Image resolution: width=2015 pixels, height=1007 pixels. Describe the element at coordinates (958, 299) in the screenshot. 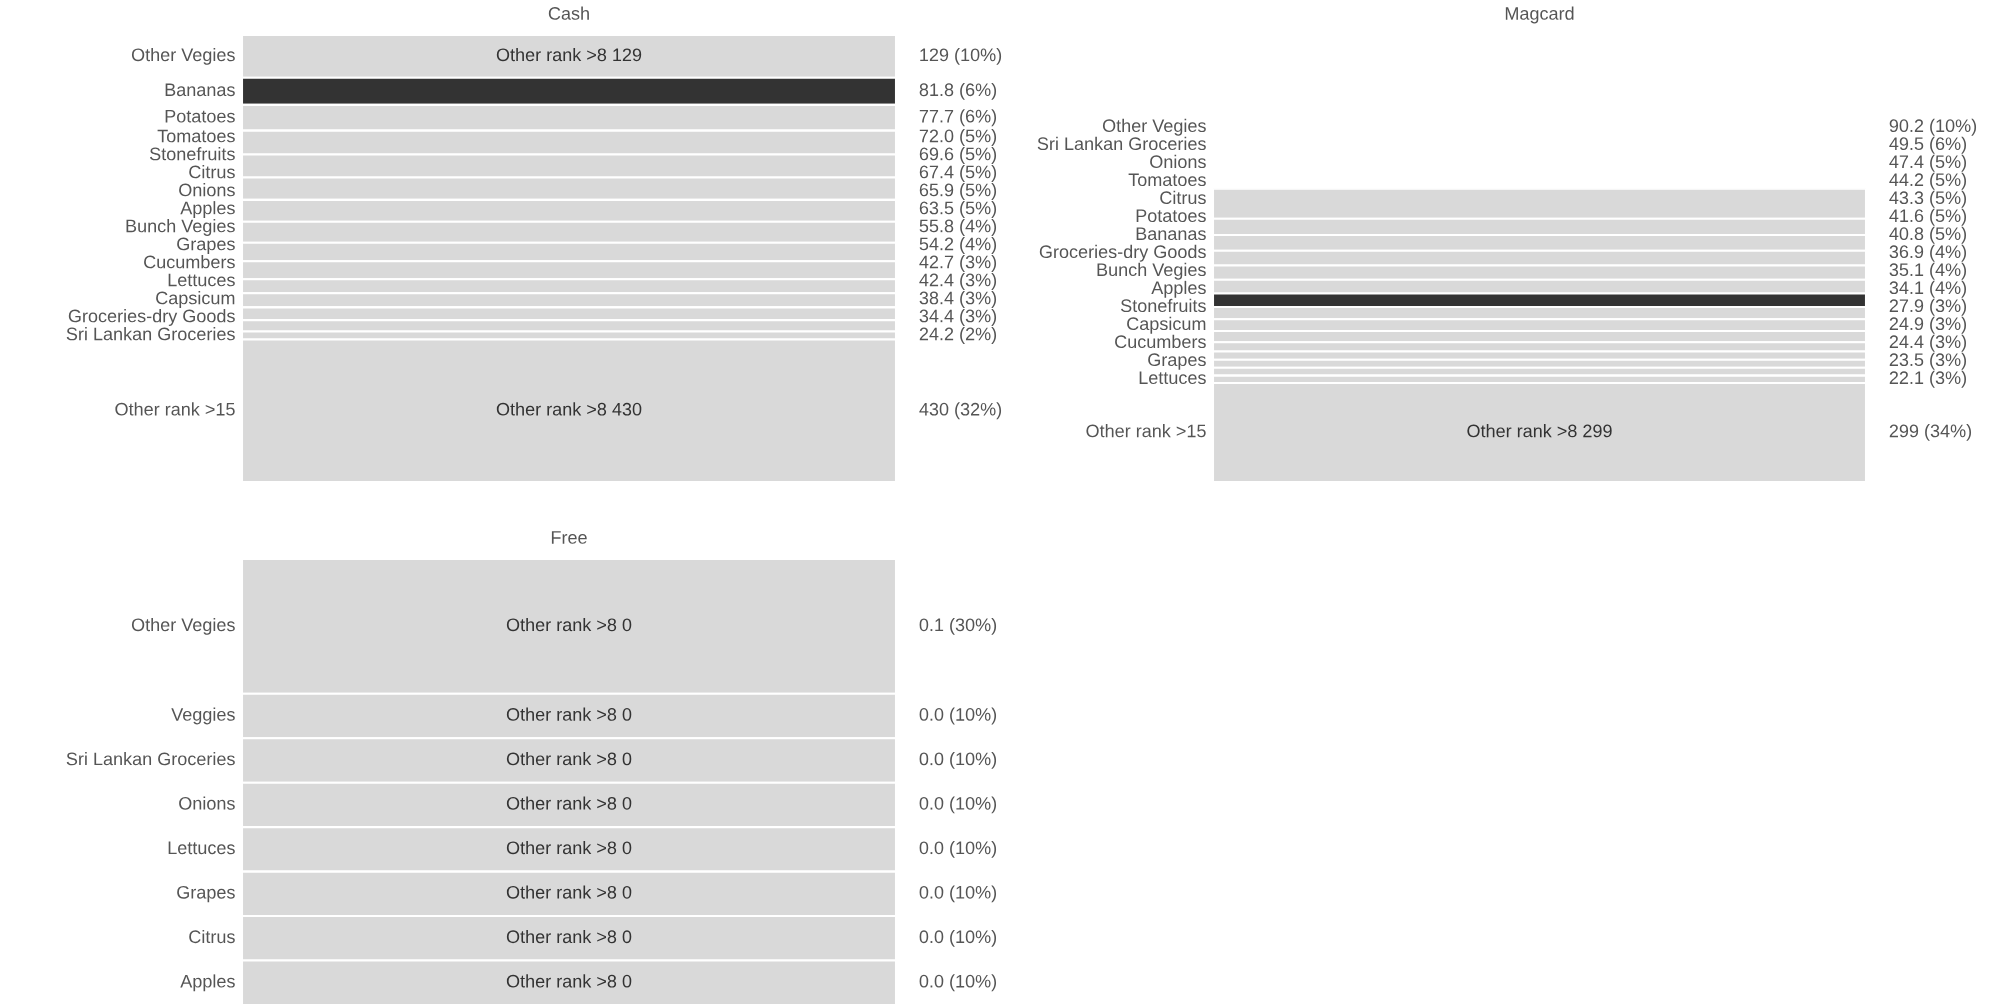

I see `data-label: 38.4 (3%)` at that location.